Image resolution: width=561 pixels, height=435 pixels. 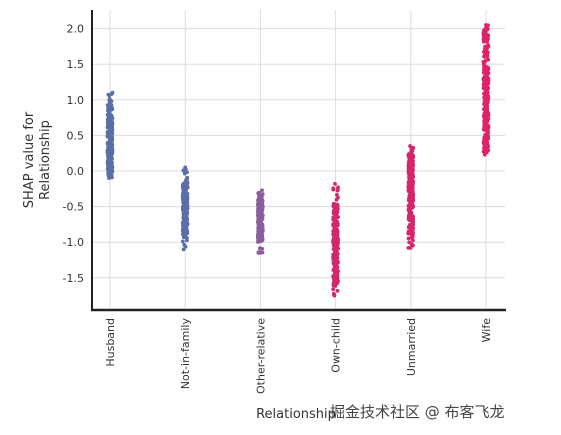 I want to click on point-group-not-in-family, so click(x=185, y=208).